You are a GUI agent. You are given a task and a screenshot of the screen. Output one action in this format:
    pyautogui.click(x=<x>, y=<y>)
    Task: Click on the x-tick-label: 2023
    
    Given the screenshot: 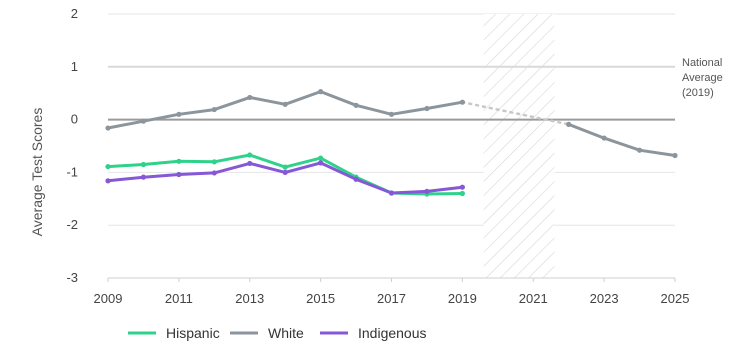 What is the action you would take?
    pyautogui.click(x=604, y=298)
    